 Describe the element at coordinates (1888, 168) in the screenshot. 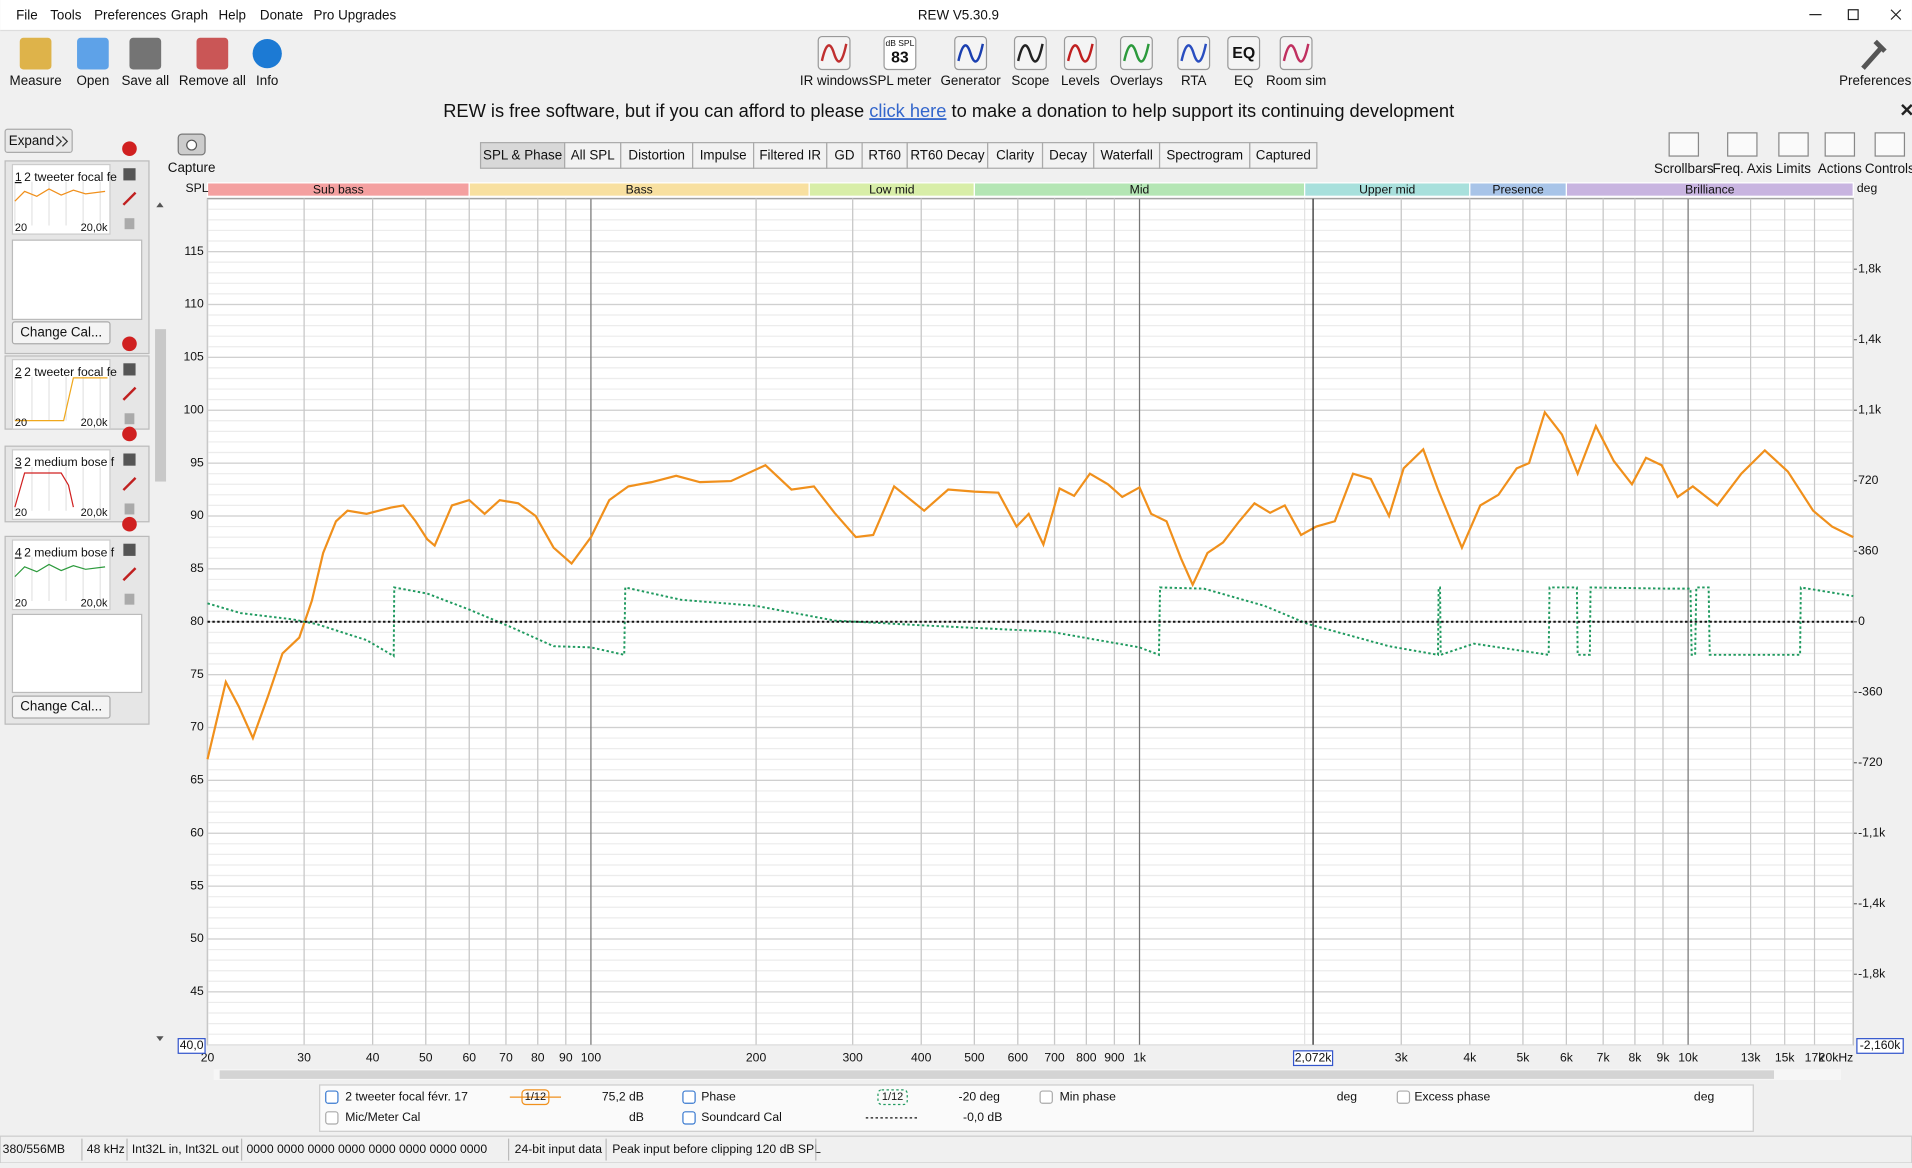

I see `graph-tool-label: Controls` at that location.